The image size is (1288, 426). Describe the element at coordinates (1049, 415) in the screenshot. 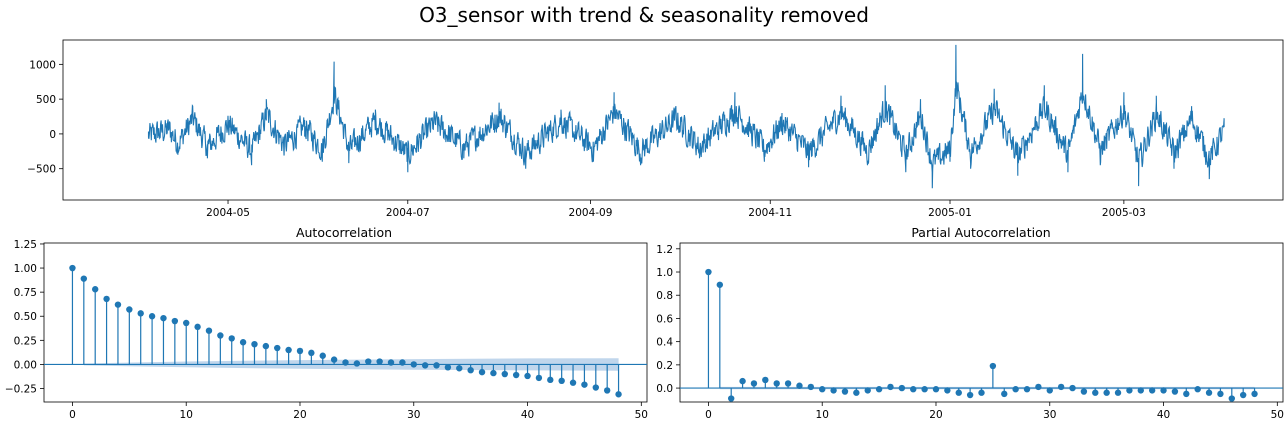

I see `pacf-x-tick-label: 30` at that location.